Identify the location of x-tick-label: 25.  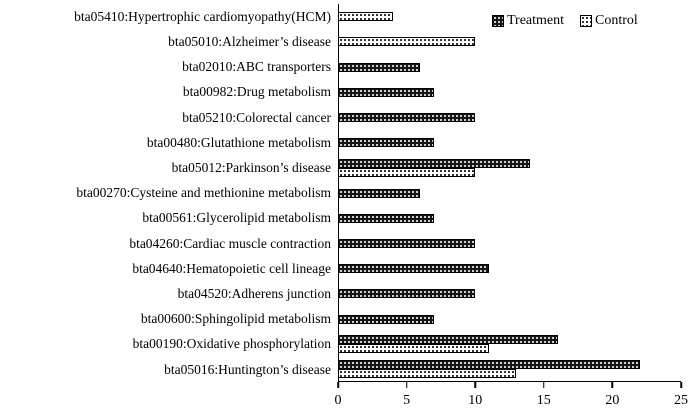
(681, 400).